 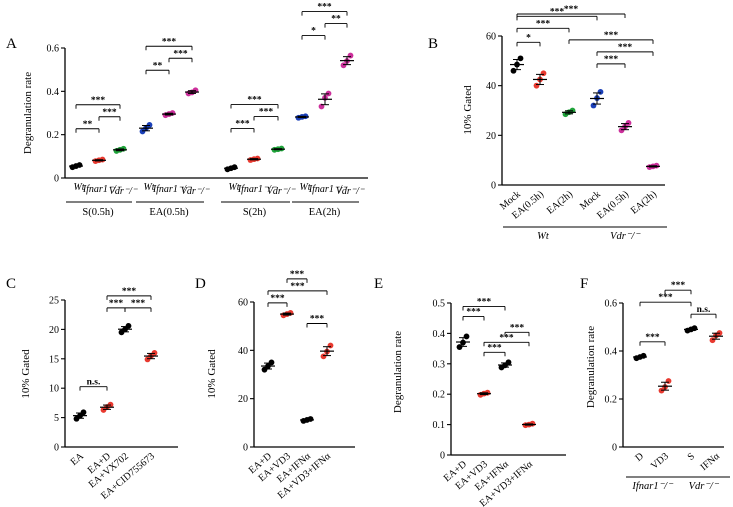 I want to click on x-tick-label: D, so click(x=639, y=457).